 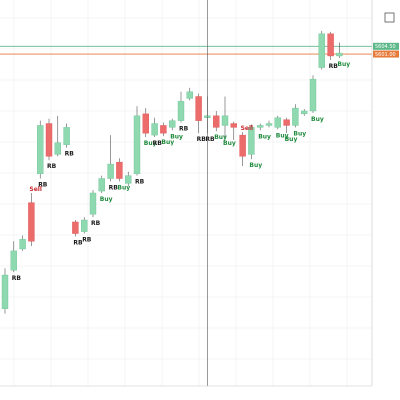 I want to click on price-tag-label: 5601.00, so click(x=385, y=55).